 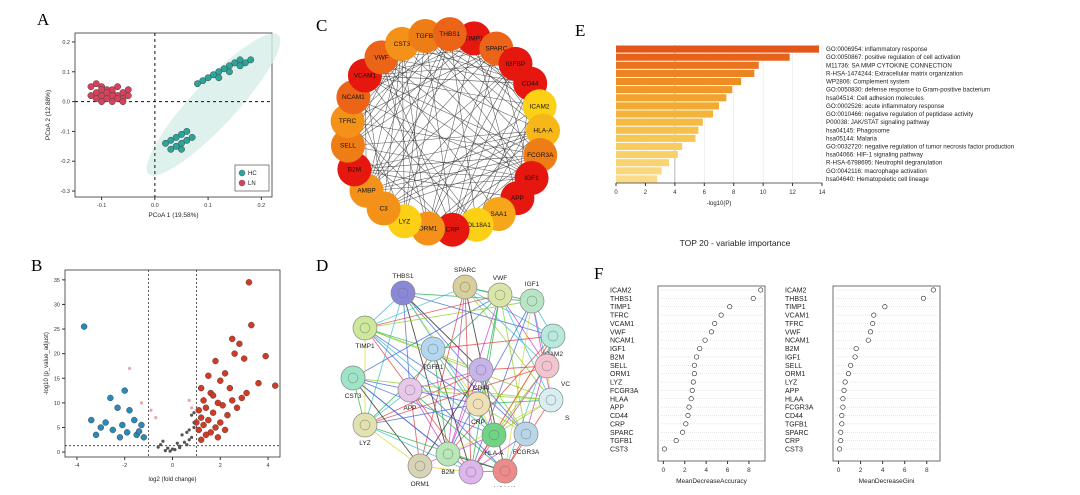 What do you see at coordinates (402, 44) in the screenshot?
I see `node-label: CST3` at bounding box center [402, 44].